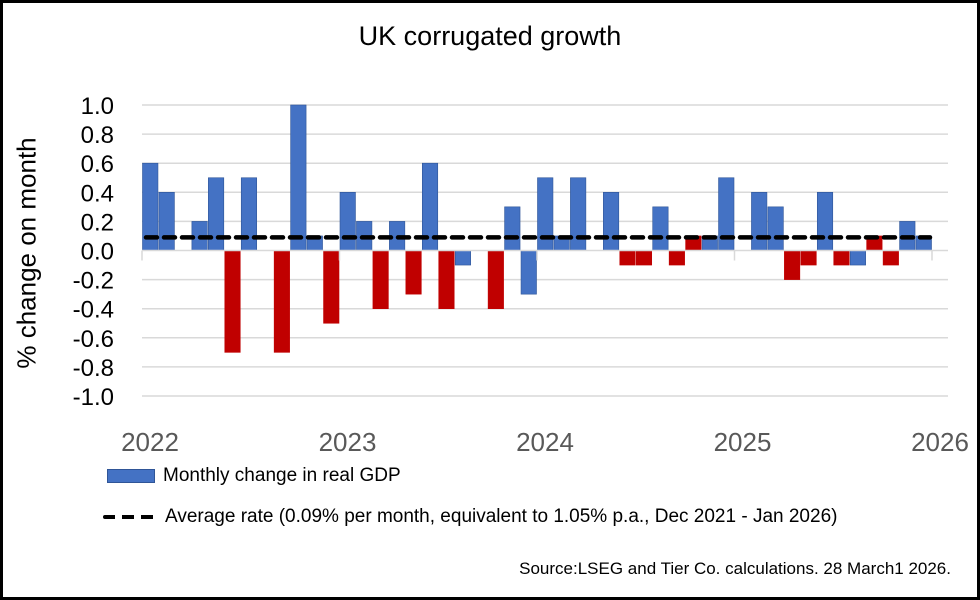 The image size is (980, 600). What do you see at coordinates (544, 255) in the screenshot?
I see `x-axis` at bounding box center [544, 255].